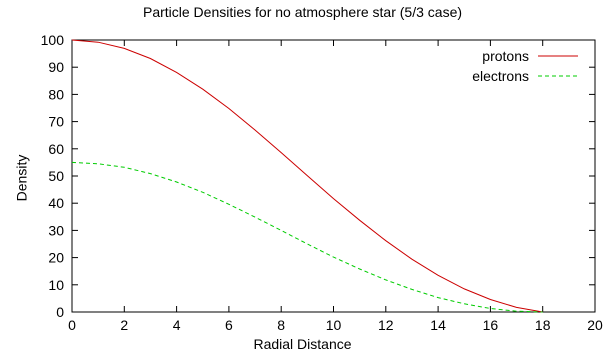 The height and width of the screenshot is (358, 605). What do you see at coordinates (56, 230) in the screenshot?
I see `y-tick-label: 30` at bounding box center [56, 230].